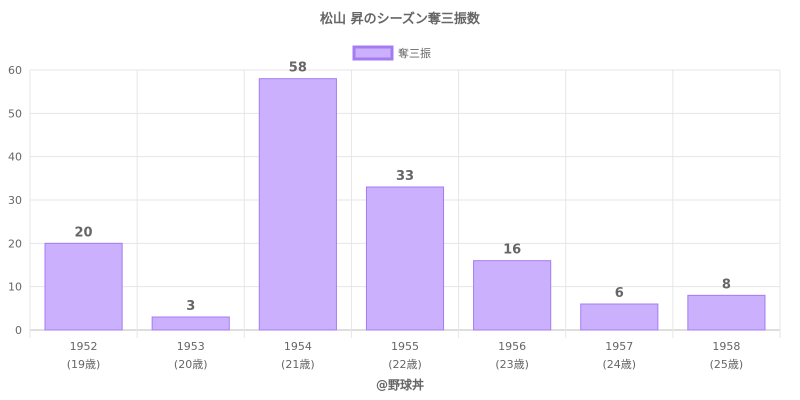 This screenshot has width=800, height=400. I want to click on y-tick-label: 60, so click(15, 70).